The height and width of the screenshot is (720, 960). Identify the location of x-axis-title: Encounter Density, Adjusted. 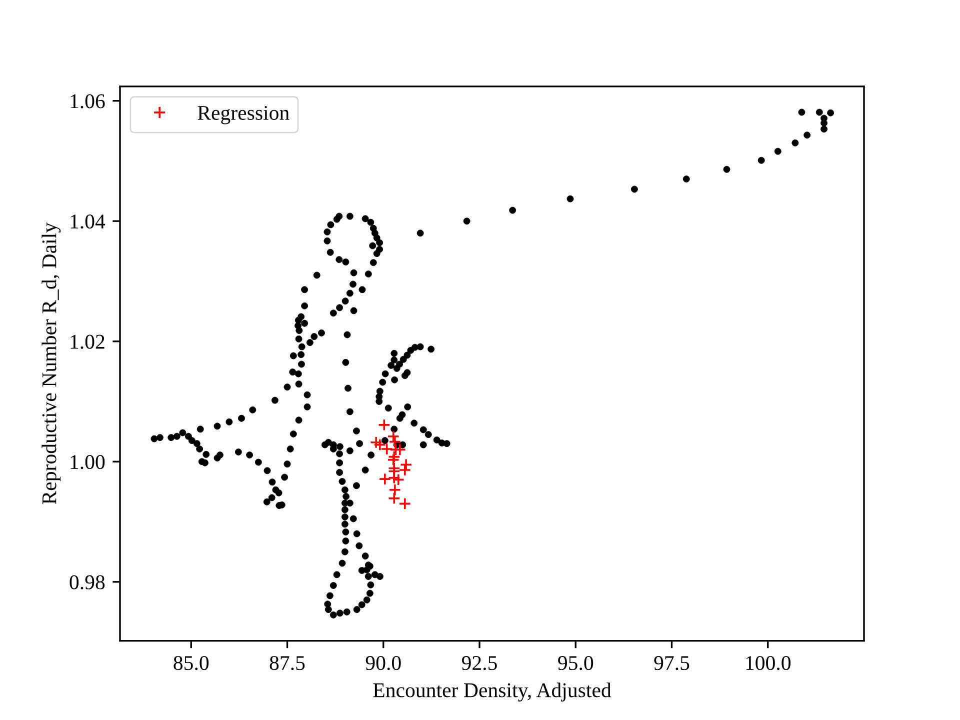
(492, 692).